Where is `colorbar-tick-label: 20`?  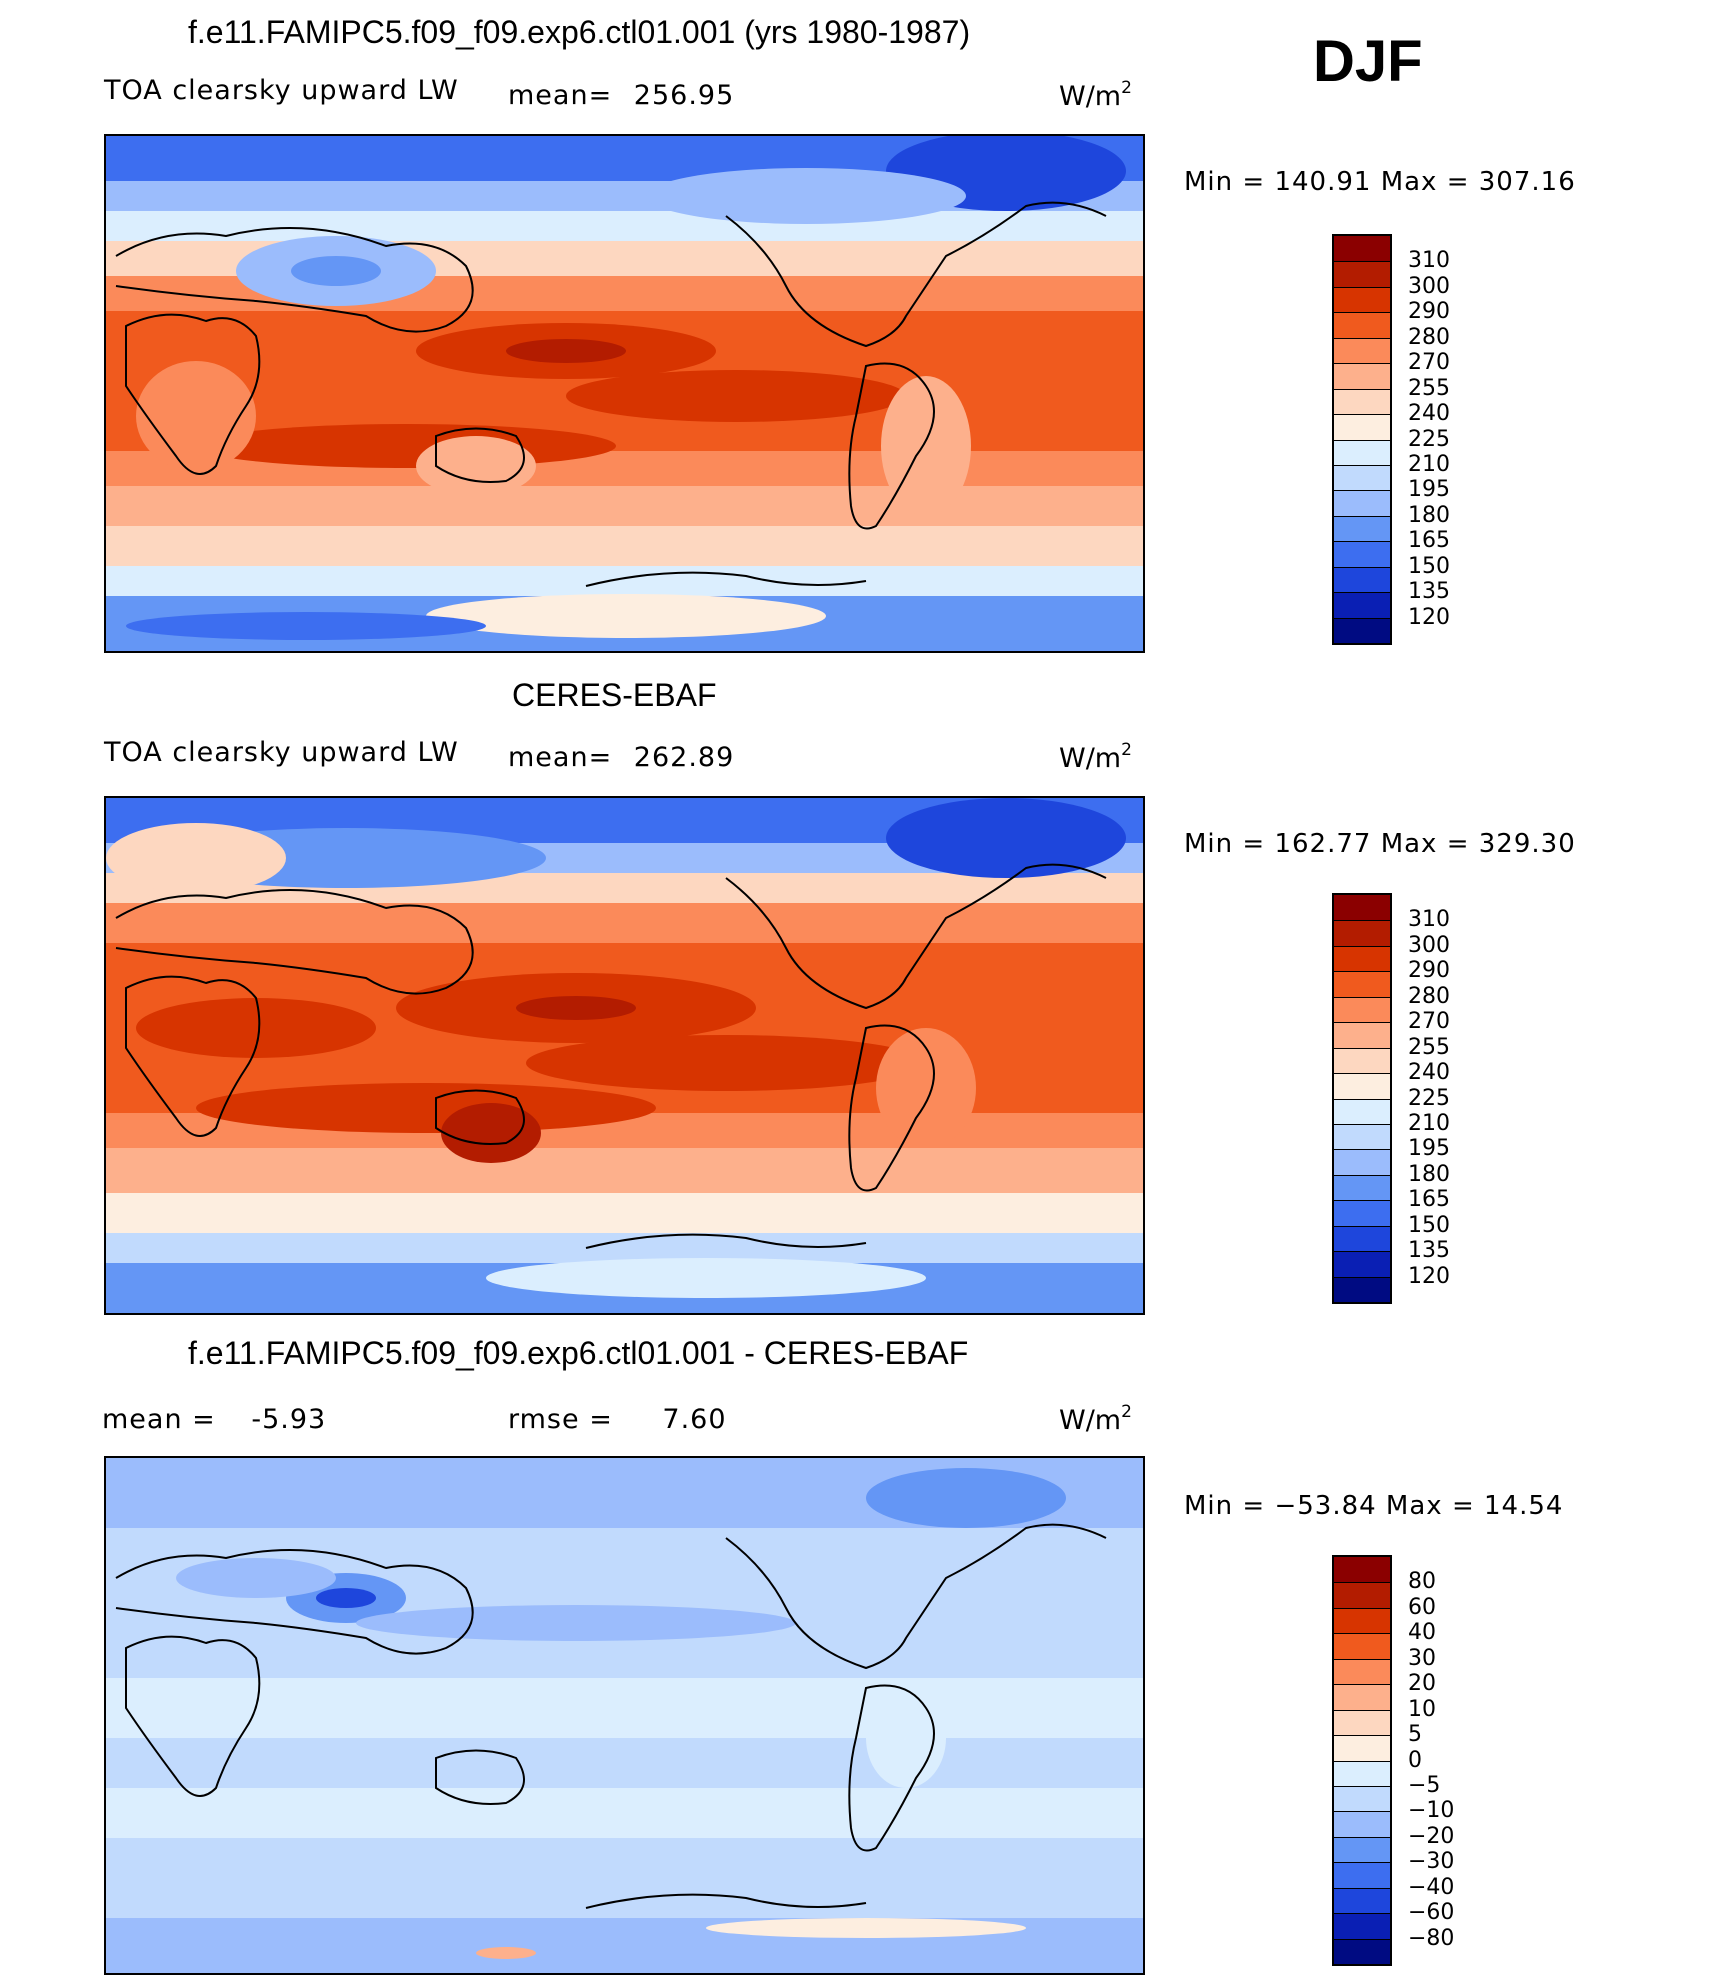
colorbar-tick-label: 20 is located at coordinates (1422, 1684).